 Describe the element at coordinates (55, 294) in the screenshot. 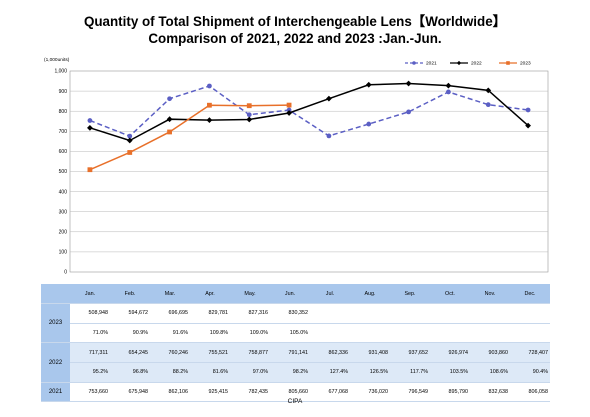

I see `table-corner-cell` at that location.